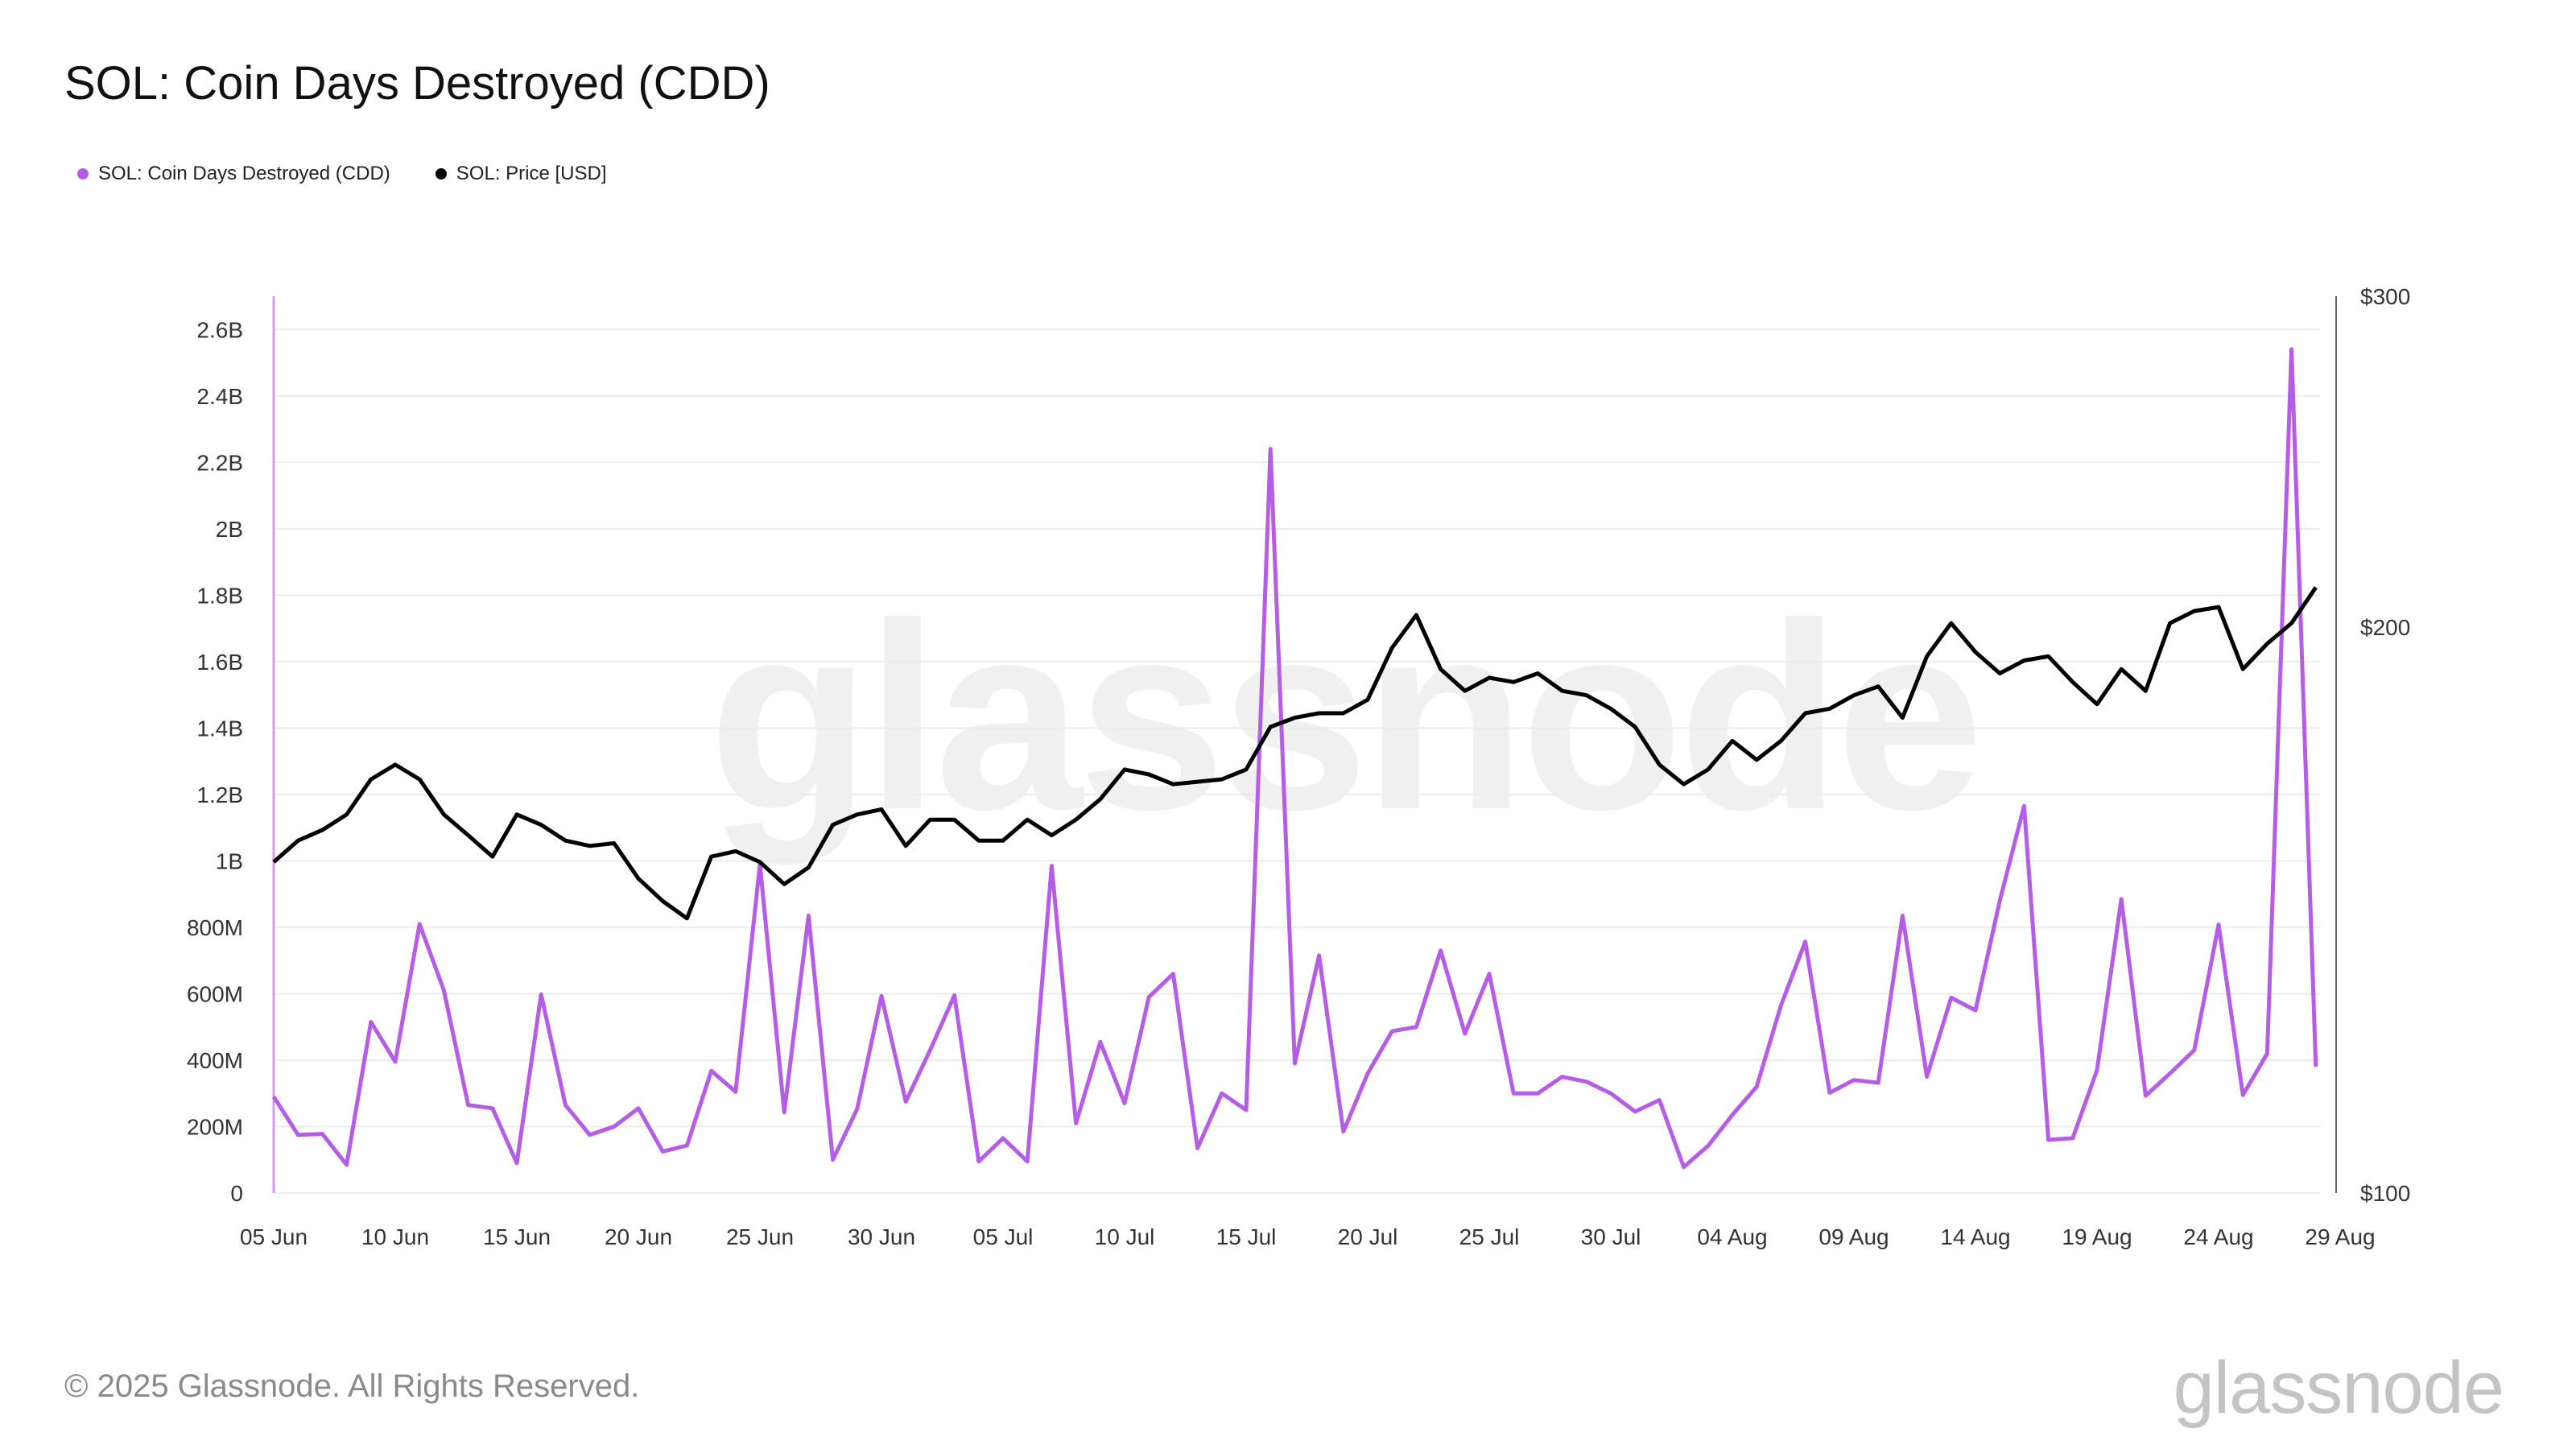 This screenshot has height=1449, width=2576. I want to click on x-tick-label: 10 Jun, so click(395, 1236).